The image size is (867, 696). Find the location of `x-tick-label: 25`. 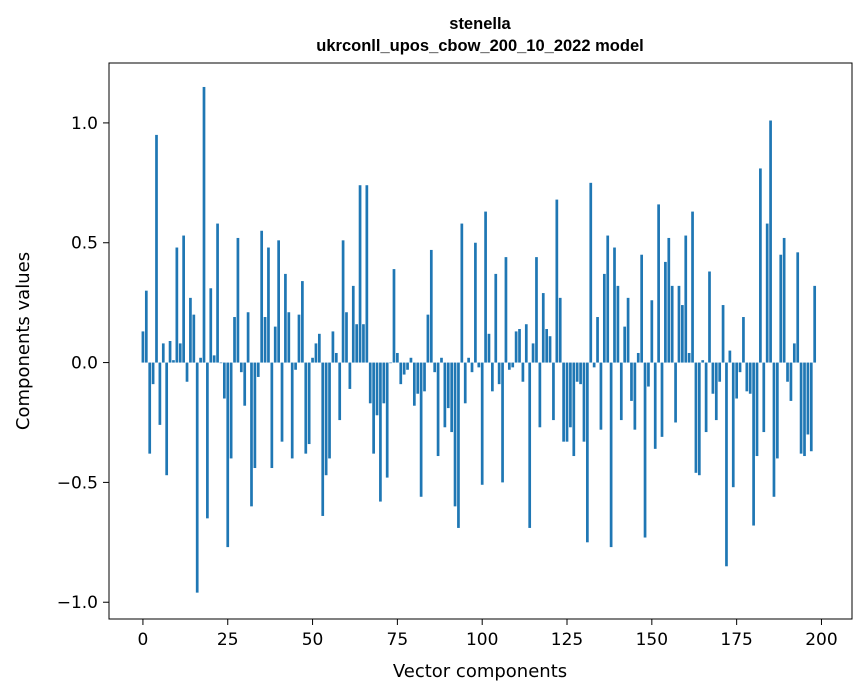

x-tick-label: 25 is located at coordinates (228, 640).